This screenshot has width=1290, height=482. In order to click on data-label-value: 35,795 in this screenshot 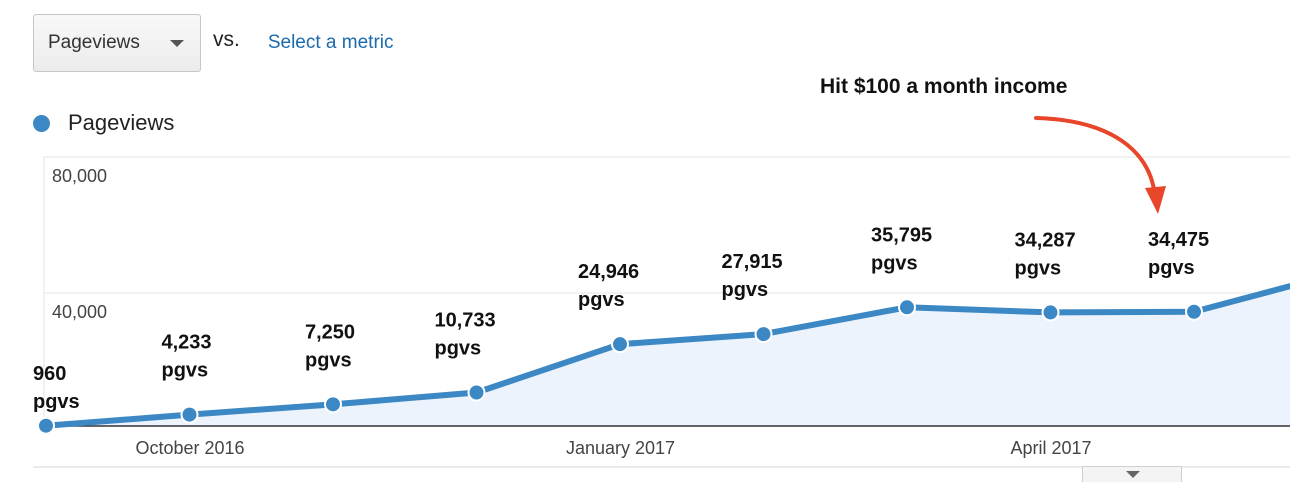, I will do `click(901, 235)`.